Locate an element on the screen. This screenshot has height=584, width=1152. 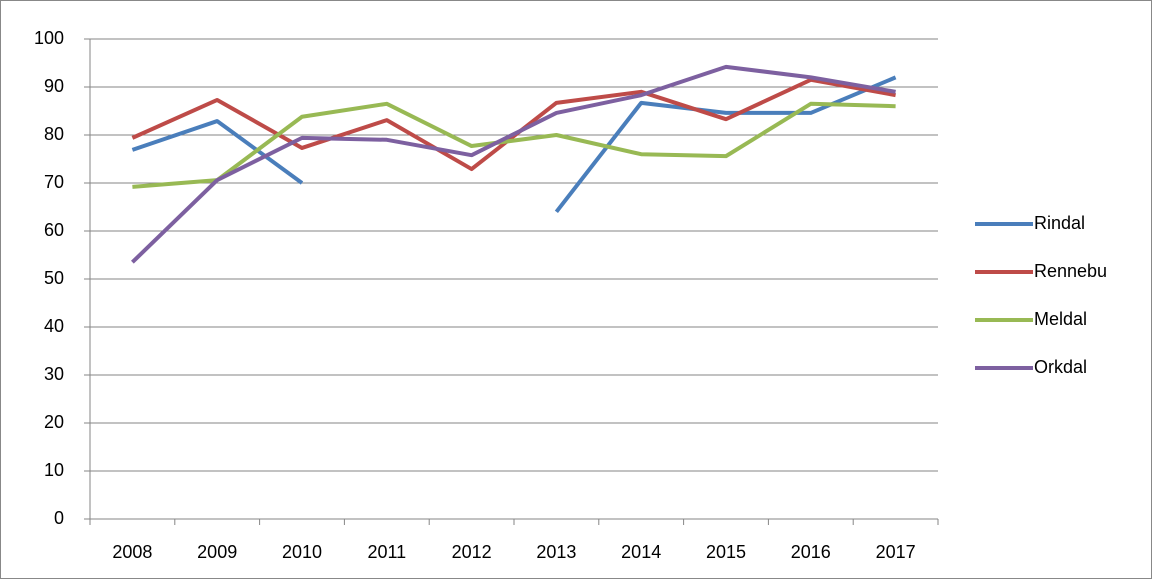
legend-label: Rennebu is located at coordinates (1070, 271).